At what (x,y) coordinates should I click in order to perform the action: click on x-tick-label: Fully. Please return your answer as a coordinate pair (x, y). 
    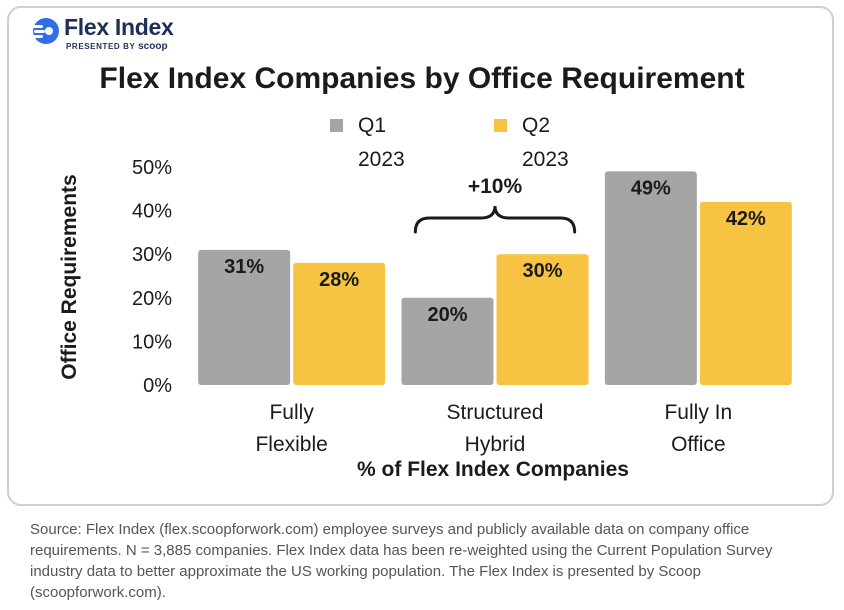
    Looking at the image, I should click on (291, 412).